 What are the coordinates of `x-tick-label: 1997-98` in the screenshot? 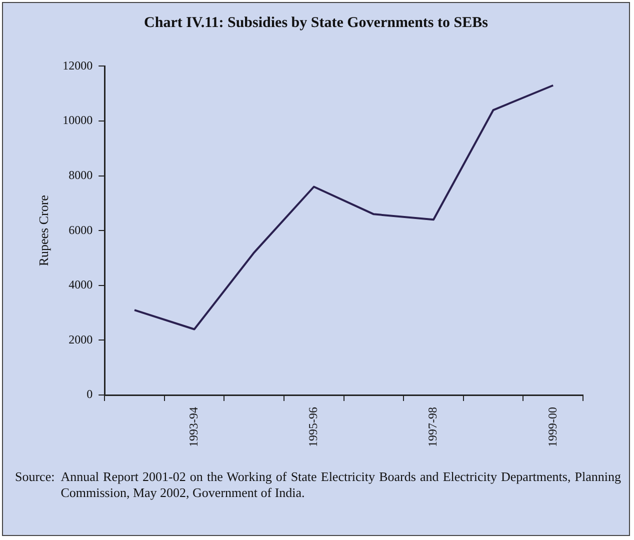 It's located at (433, 427).